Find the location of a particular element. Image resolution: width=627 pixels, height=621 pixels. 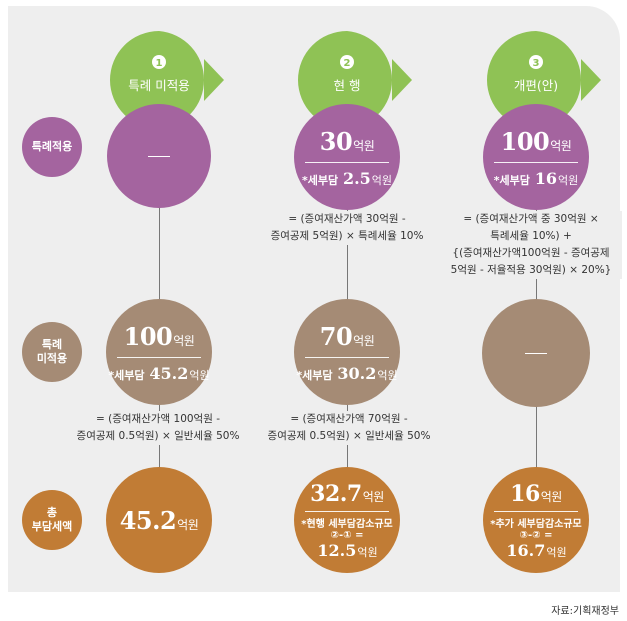

column-header-3: 3 개편(안) is located at coordinates (544, 80).